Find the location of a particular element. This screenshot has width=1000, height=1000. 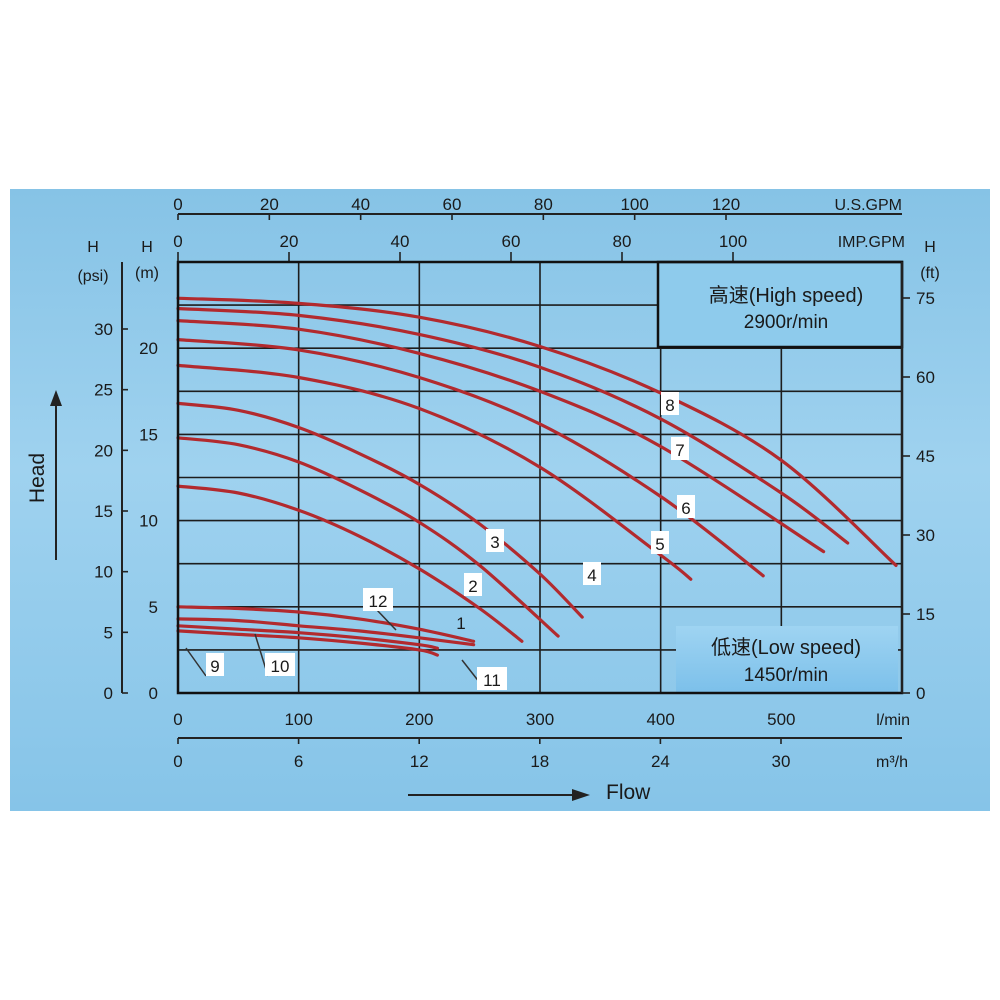

ft-ticks: 0 15 30 45 60 75 is located at coordinates (918, 496).